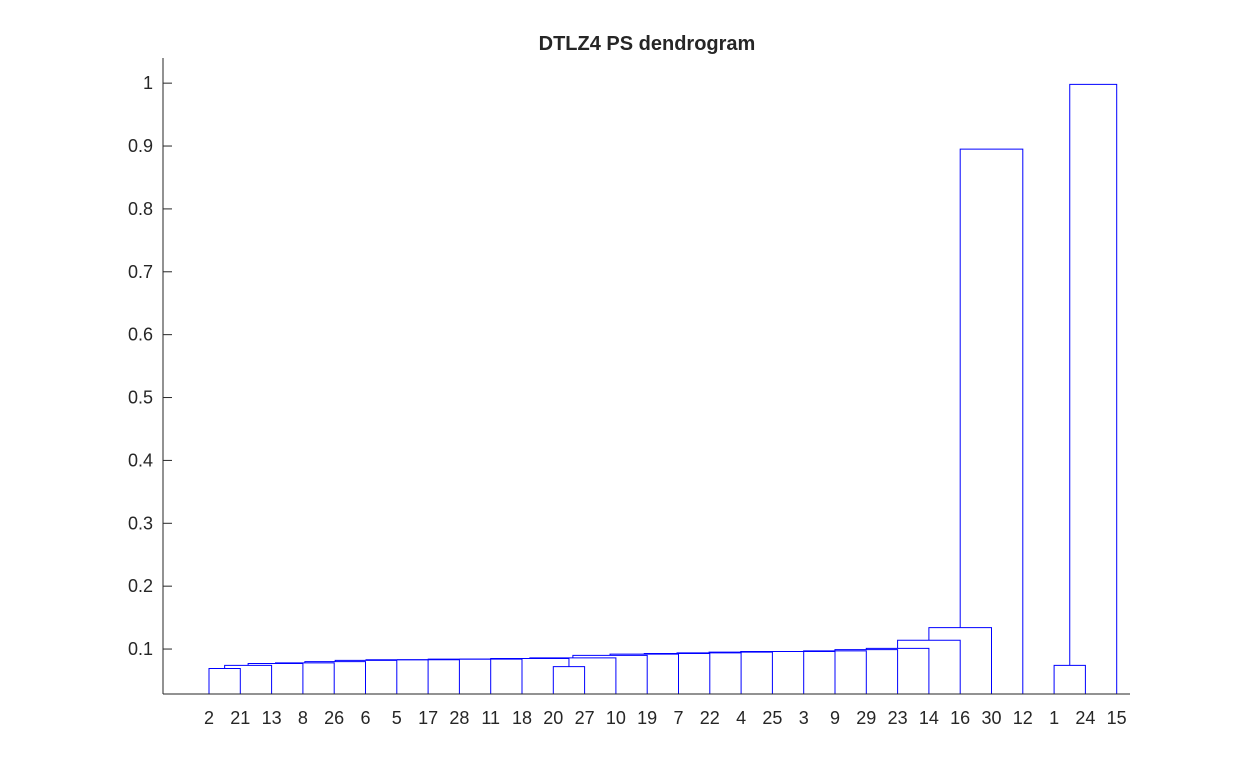  I want to click on leaf-label: 29, so click(866, 718).